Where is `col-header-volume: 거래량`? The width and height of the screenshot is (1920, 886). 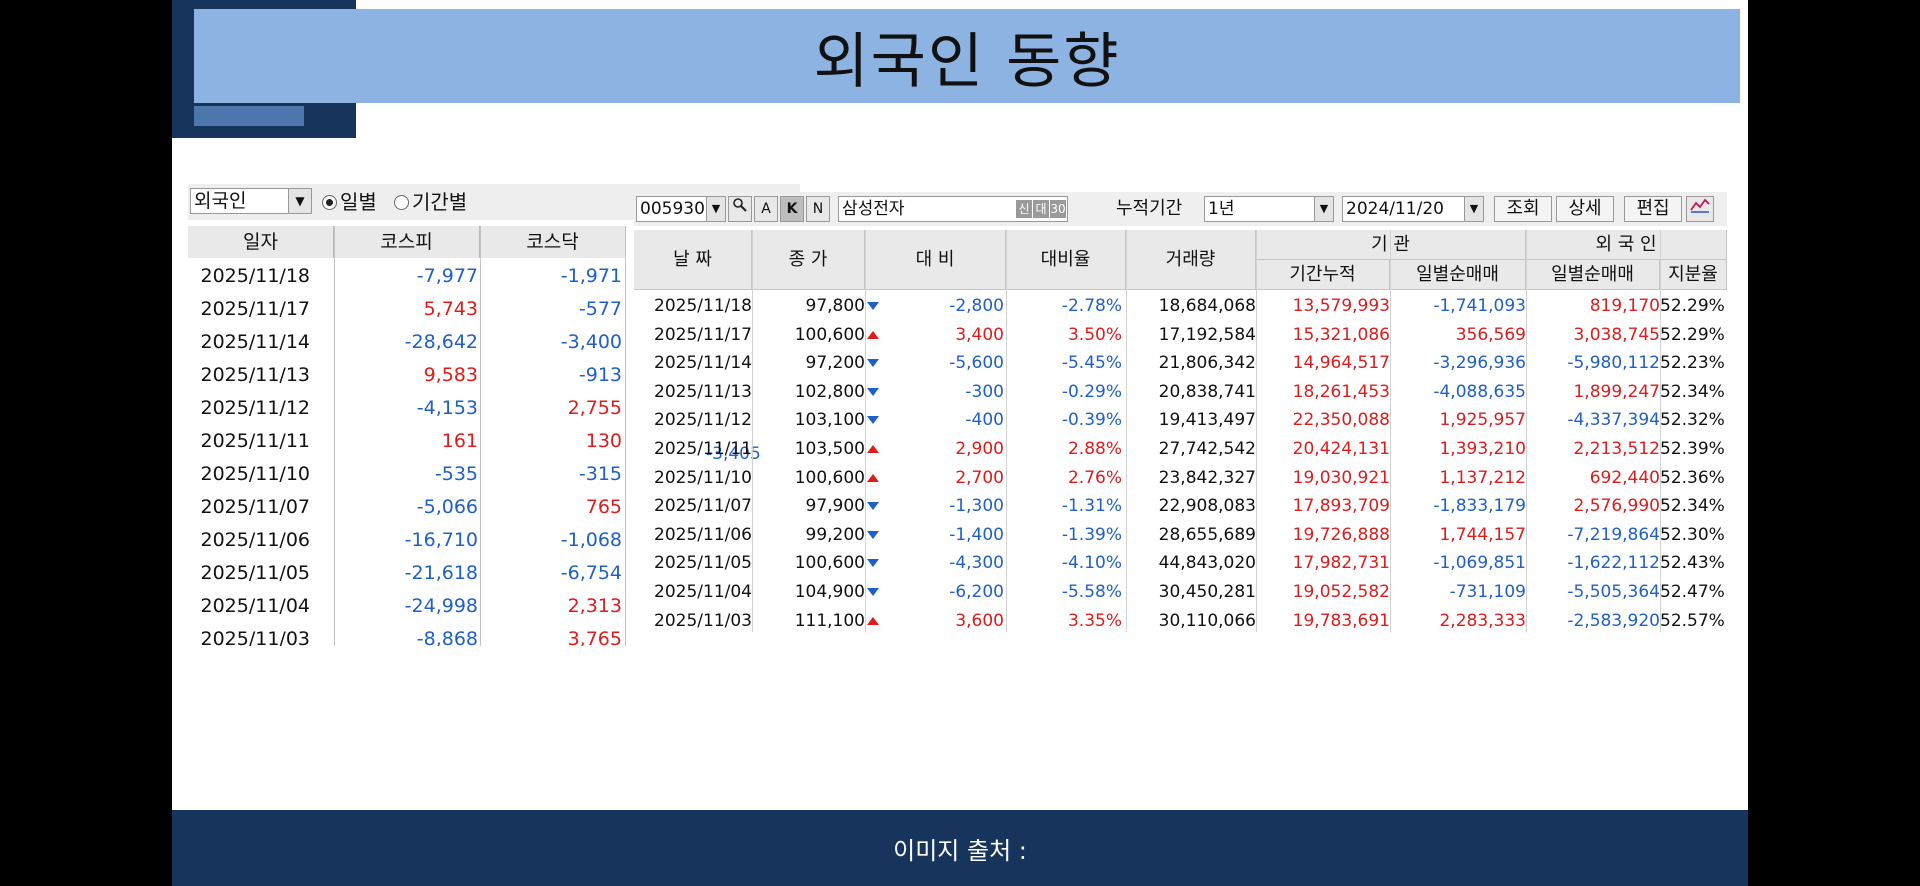 col-header-volume: 거래량 is located at coordinates (1191, 260).